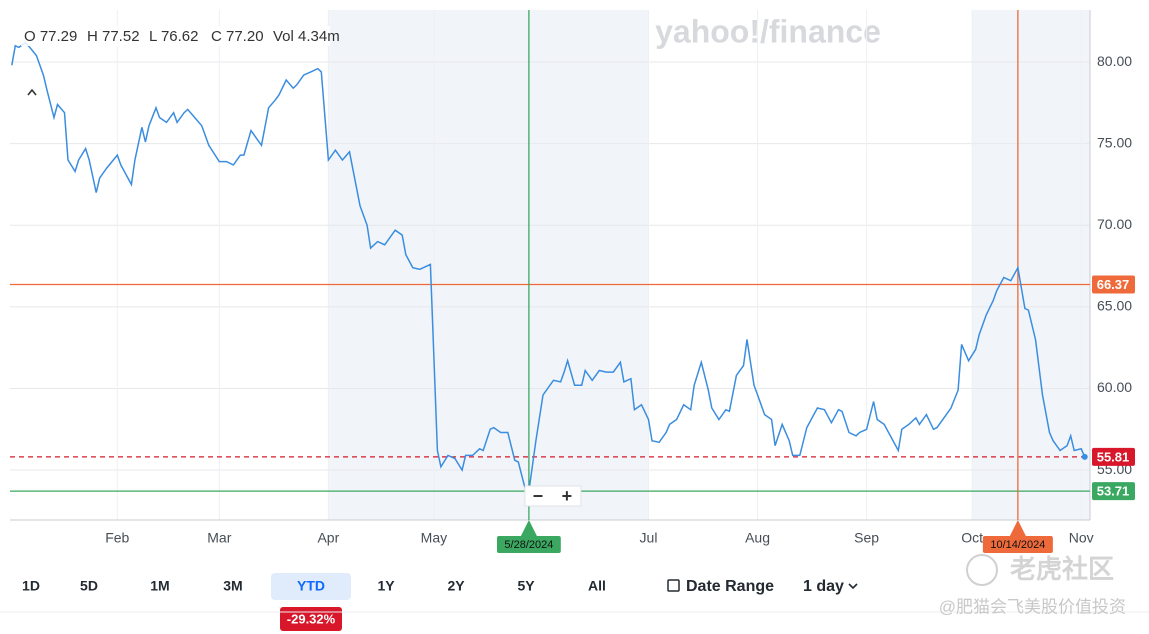 Image resolution: width=1149 pixels, height=634 pixels. Describe the element at coordinates (232, 586) in the screenshot. I see `range-button: 3M` at that location.